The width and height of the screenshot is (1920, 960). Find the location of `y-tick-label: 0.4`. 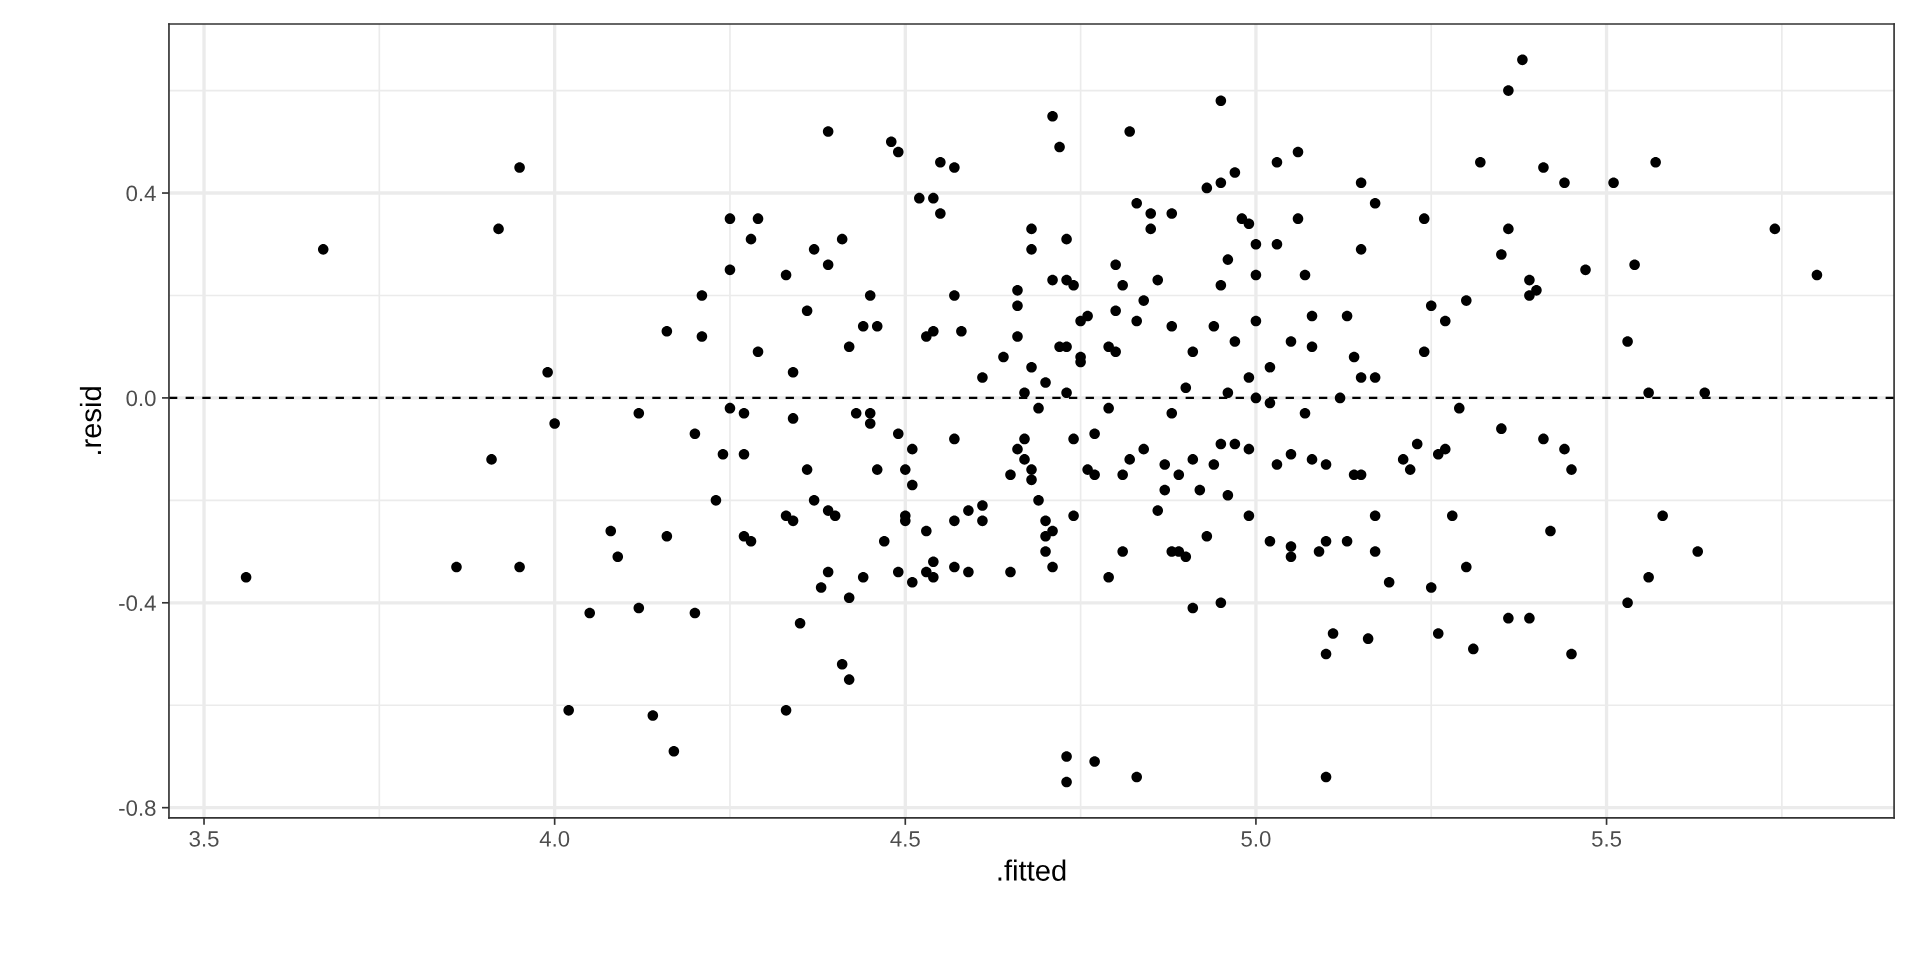

y-tick-label: 0.4 is located at coordinates (141, 193).